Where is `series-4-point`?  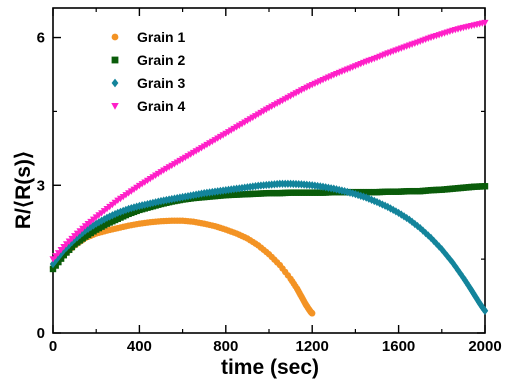
series-4-point is located at coordinates (485, 23).